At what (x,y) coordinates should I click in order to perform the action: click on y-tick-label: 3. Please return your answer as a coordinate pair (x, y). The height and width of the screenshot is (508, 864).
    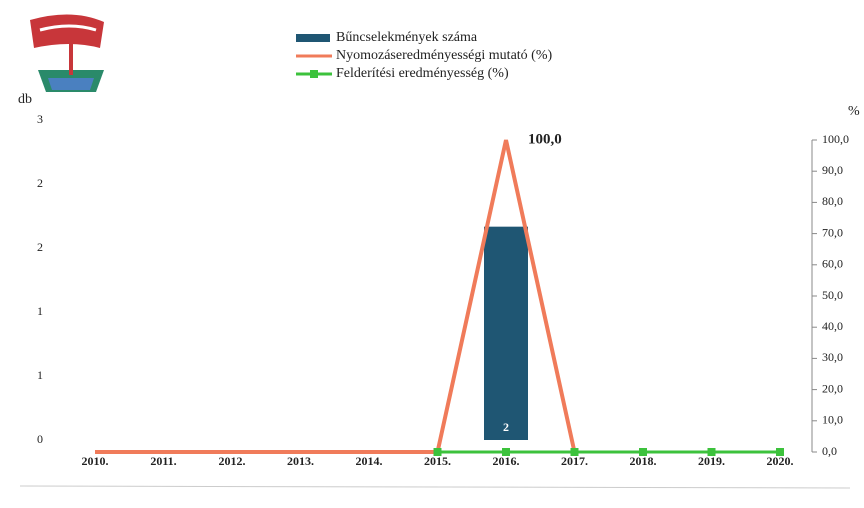
    Looking at the image, I should click on (40, 119).